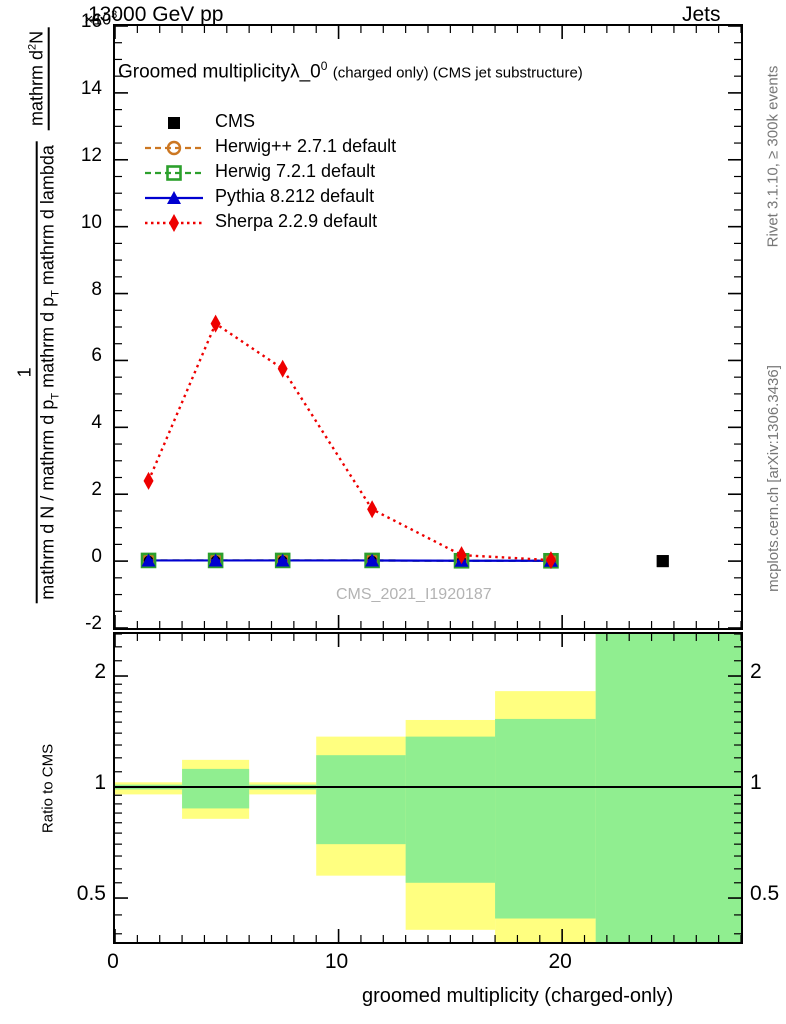 This screenshot has width=786, height=1024. What do you see at coordinates (414, 594) in the screenshot?
I see `analysis-id-watermark: CMS_2021_I1920187` at bounding box center [414, 594].